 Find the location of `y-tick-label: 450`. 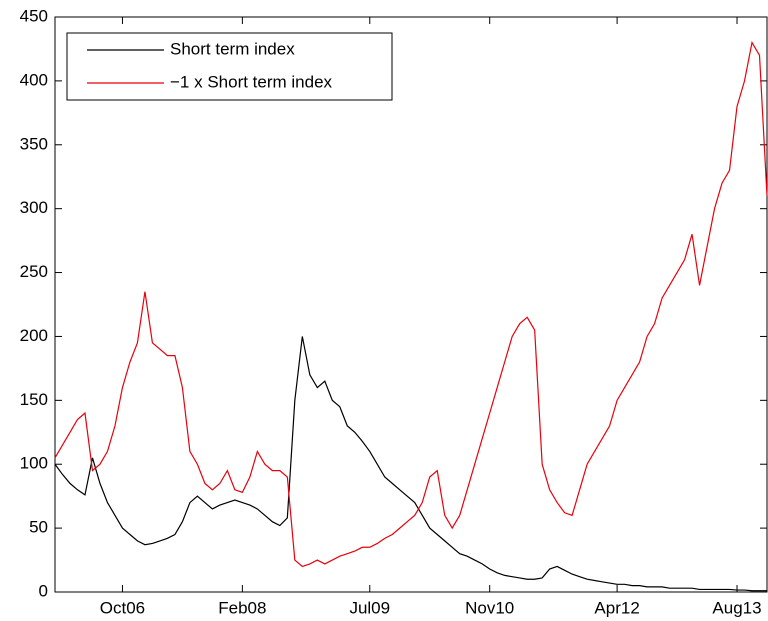

y-tick-label: 450 is located at coordinates (34, 15).